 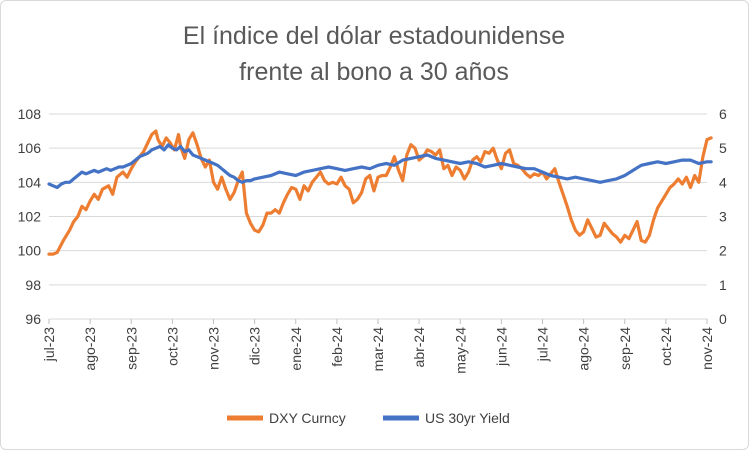 I want to click on x-axis-tick-oct-24: oct-24, so click(x=666, y=346).